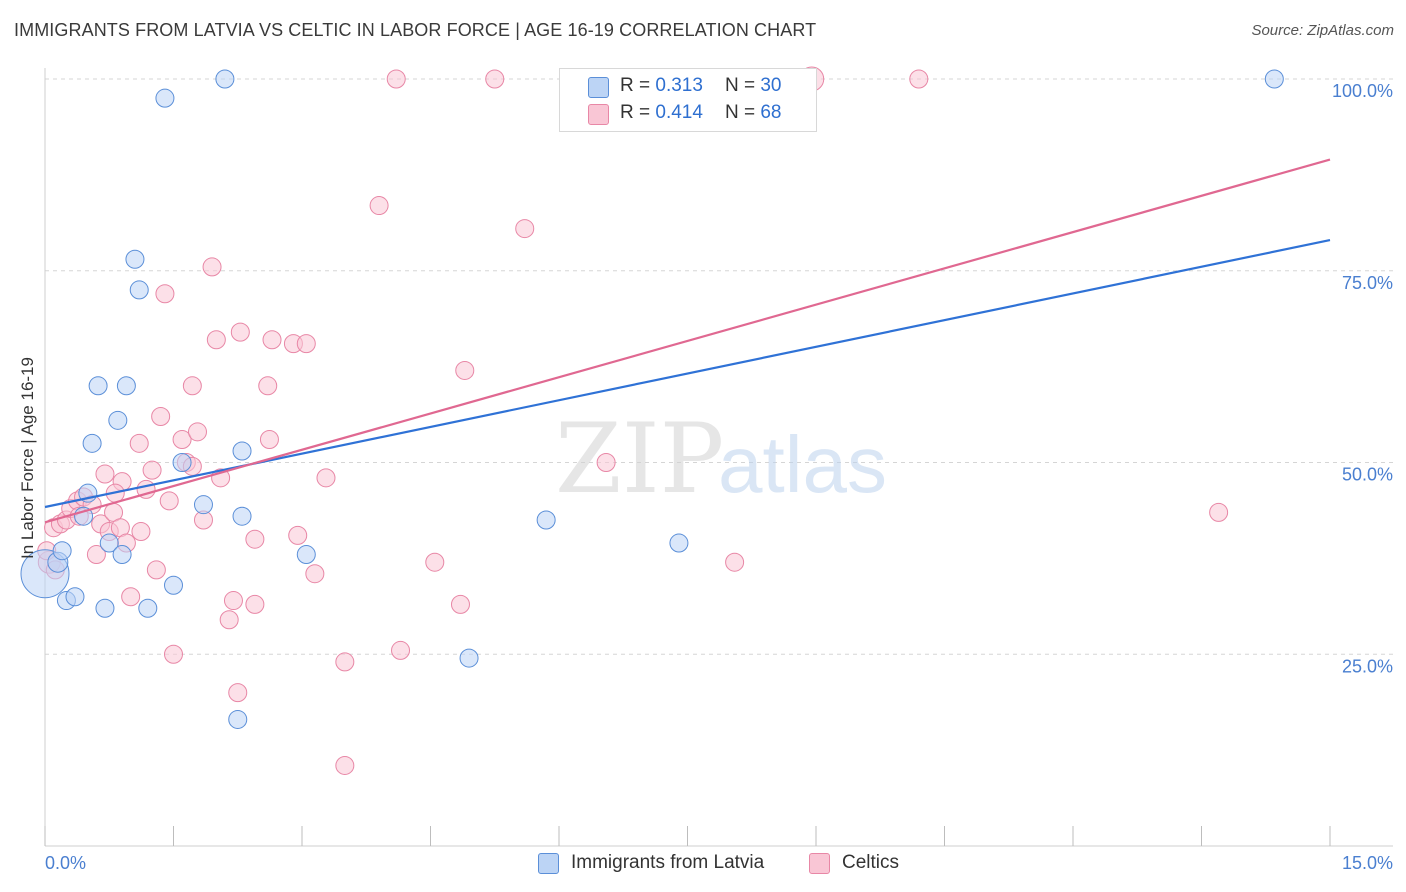 Image resolution: width=1406 pixels, height=892 pixels. What do you see at coordinates (1367, 475) in the screenshot?
I see `y-tick-label: 50.0%` at bounding box center [1367, 475].